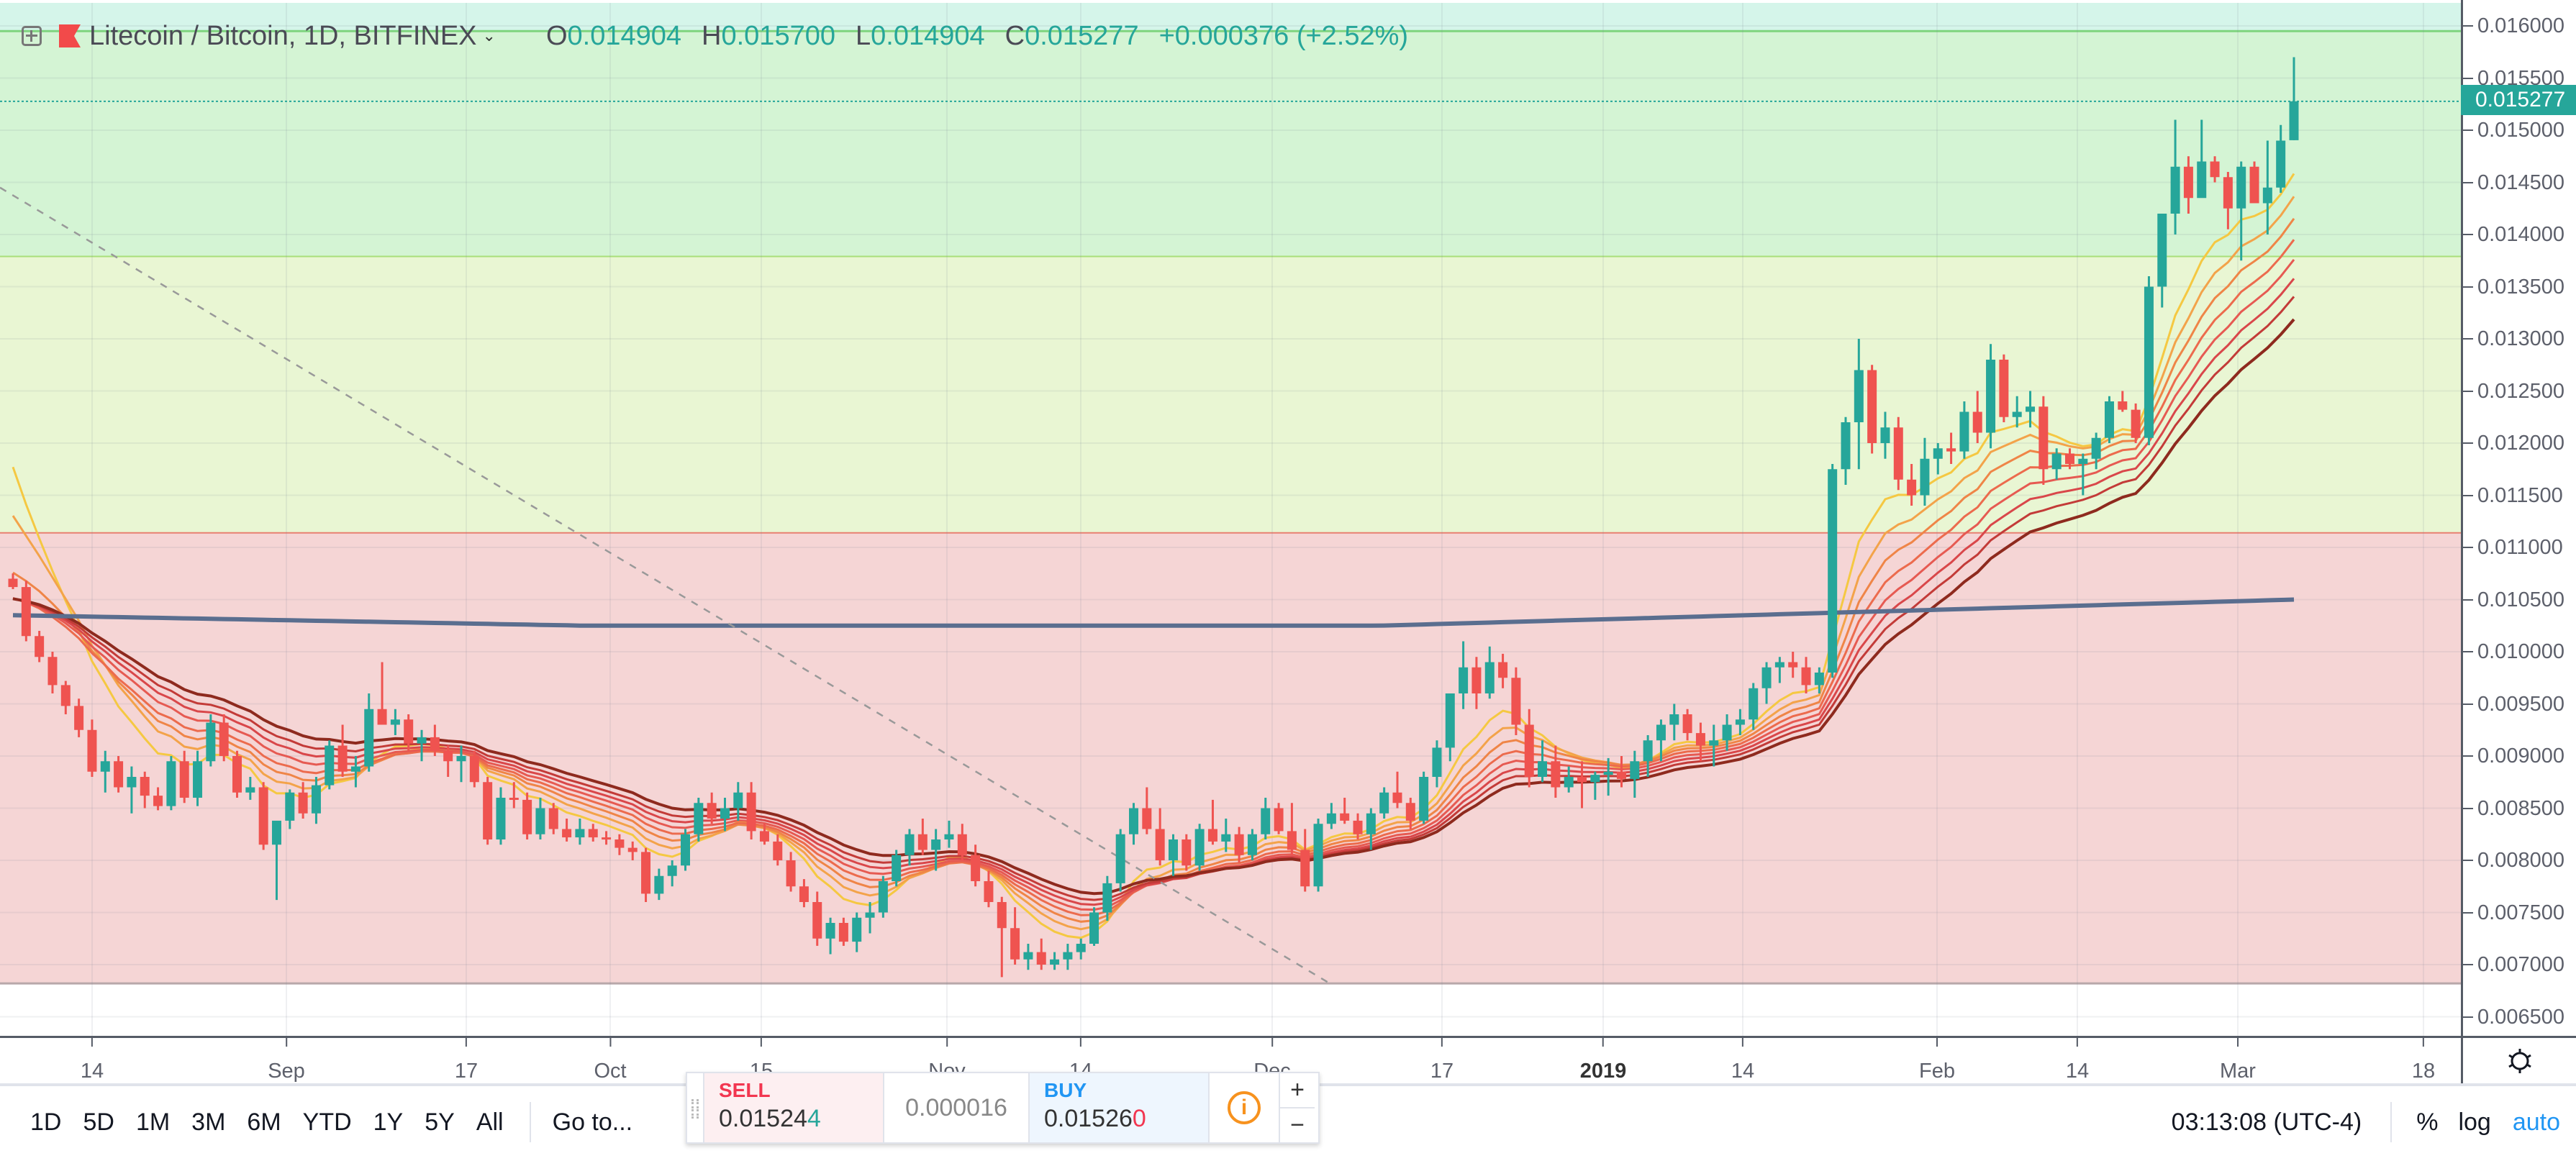 This screenshot has width=2576, height=1161. What do you see at coordinates (153, 1122) in the screenshot?
I see `range-button-1m: 1M` at bounding box center [153, 1122].